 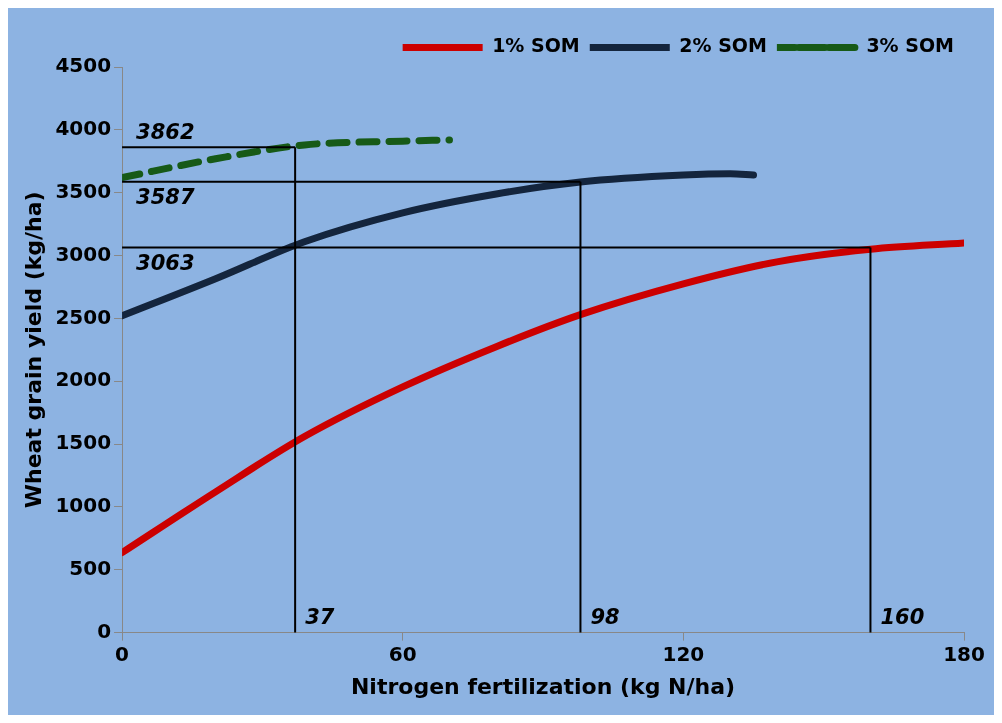 What do you see at coordinates (723, 45) in the screenshot?
I see `legend-label: 2% SOM` at bounding box center [723, 45].